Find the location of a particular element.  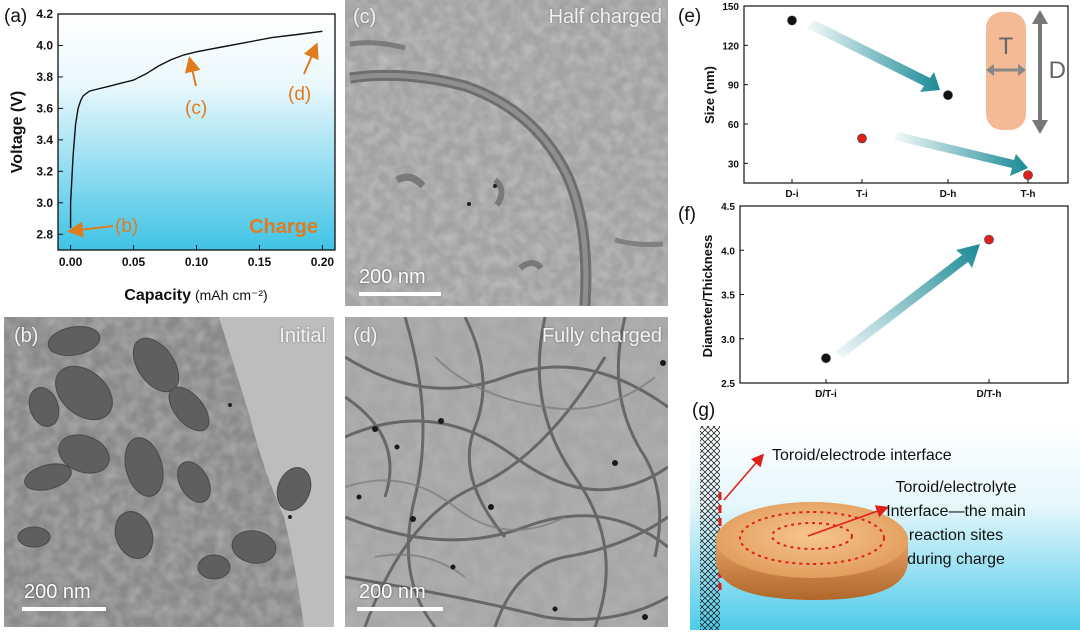

panel-b-label: (b) is located at coordinates (26, 336).